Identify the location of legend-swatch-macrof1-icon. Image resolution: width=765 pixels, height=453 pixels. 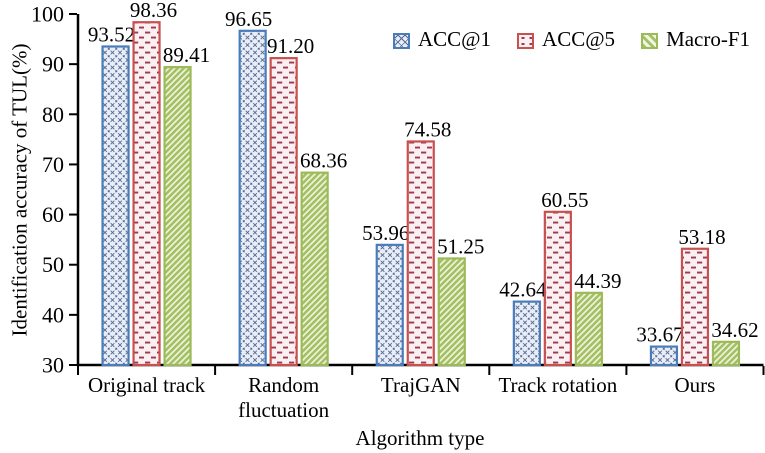
(650, 40).